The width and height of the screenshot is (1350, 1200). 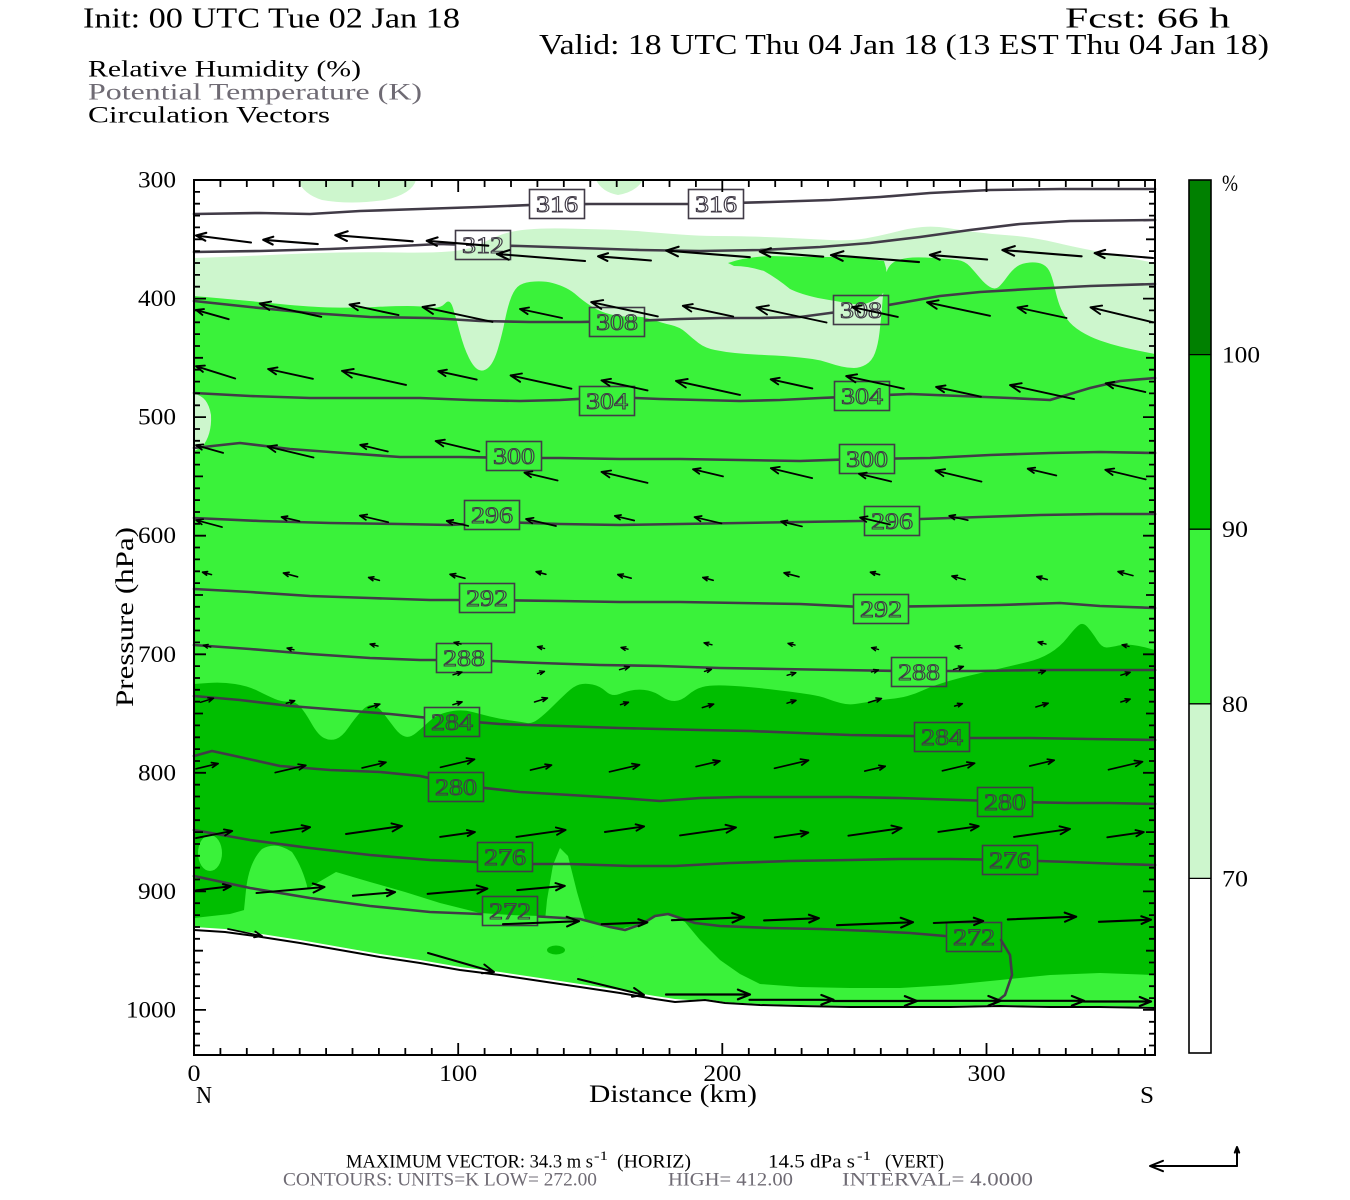 What do you see at coordinates (673, 1094) in the screenshot?
I see `svg-text: Distance (km)` at bounding box center [673, 1094].